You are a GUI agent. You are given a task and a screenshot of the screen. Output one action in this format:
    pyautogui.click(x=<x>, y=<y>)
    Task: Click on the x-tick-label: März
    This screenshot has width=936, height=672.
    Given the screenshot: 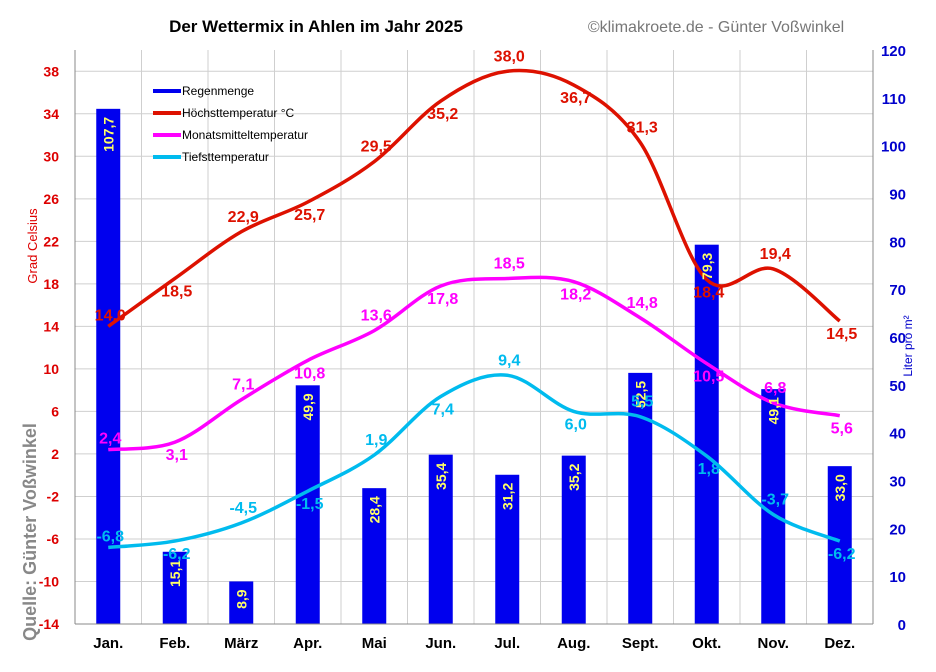 What is the action you would take?
    pyautogui.click(x=241, y=643)
    